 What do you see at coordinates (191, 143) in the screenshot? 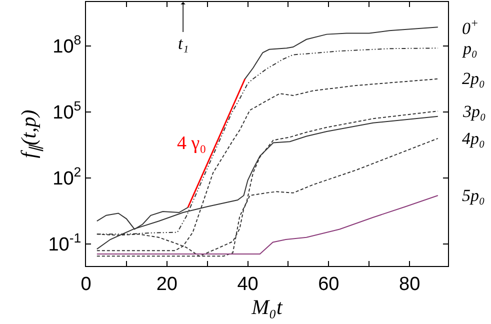
I see `series-label: 4 γ₀` at bounding box center [191, 143].